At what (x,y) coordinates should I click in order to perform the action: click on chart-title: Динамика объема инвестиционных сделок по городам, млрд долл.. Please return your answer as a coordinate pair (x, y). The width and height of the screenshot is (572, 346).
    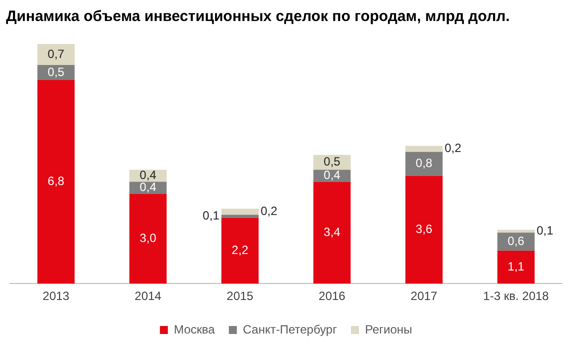
    Looking at the image, I should click on (258, 16).